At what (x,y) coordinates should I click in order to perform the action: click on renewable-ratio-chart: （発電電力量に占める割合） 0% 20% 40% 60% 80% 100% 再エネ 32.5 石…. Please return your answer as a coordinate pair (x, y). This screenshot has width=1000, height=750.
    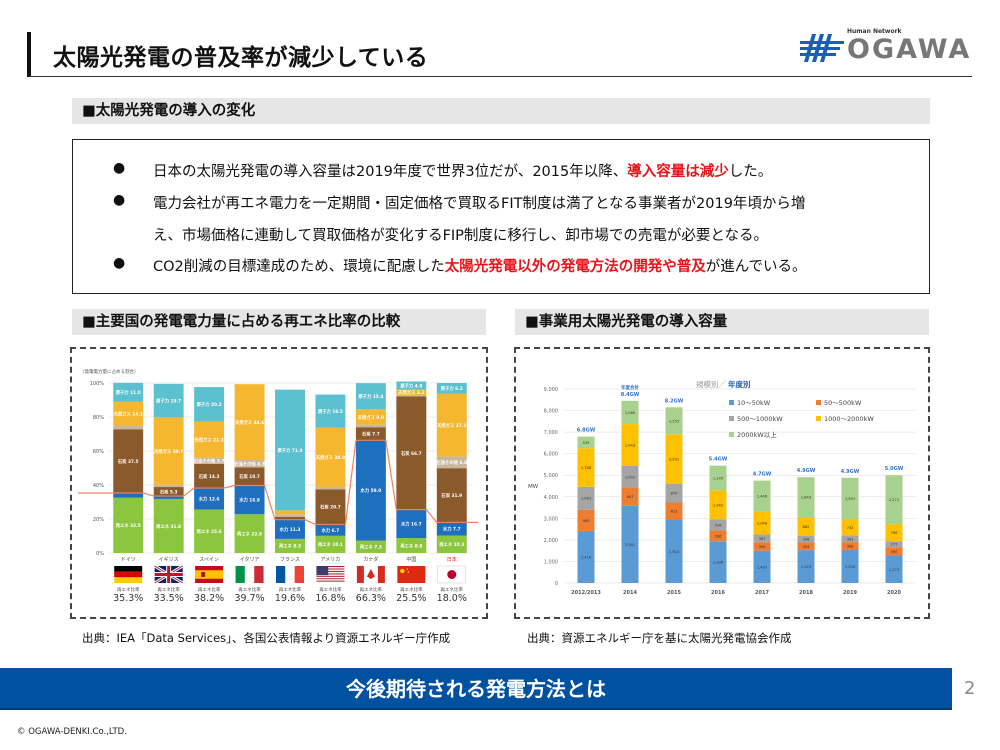
    Looking at the image, I should click on (278, 486).